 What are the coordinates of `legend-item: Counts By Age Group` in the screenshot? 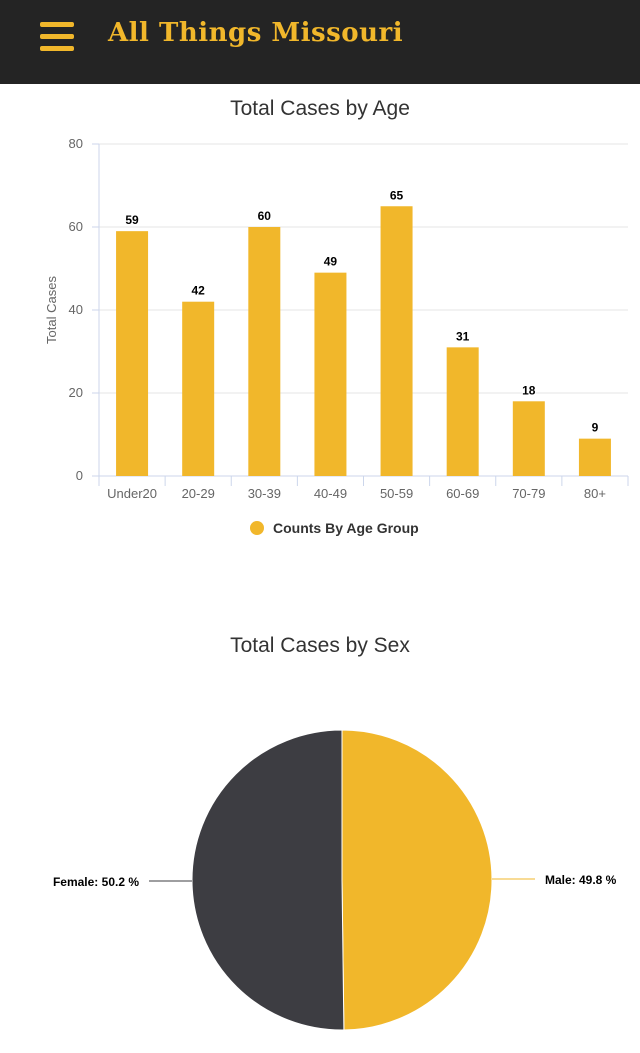 It's located at (334, 528).